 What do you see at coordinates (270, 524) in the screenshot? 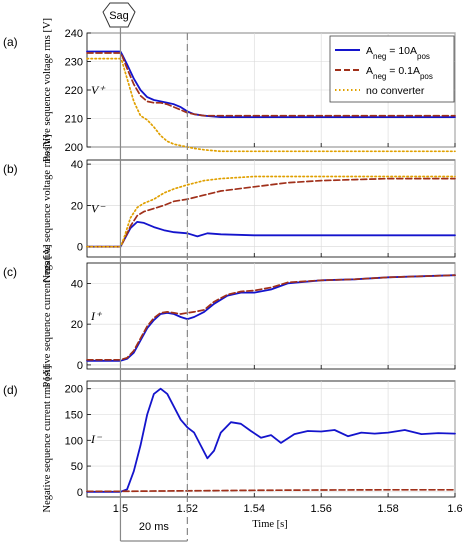
I see `x-axis-label: Time [s]` at bounding box center [270, 524].